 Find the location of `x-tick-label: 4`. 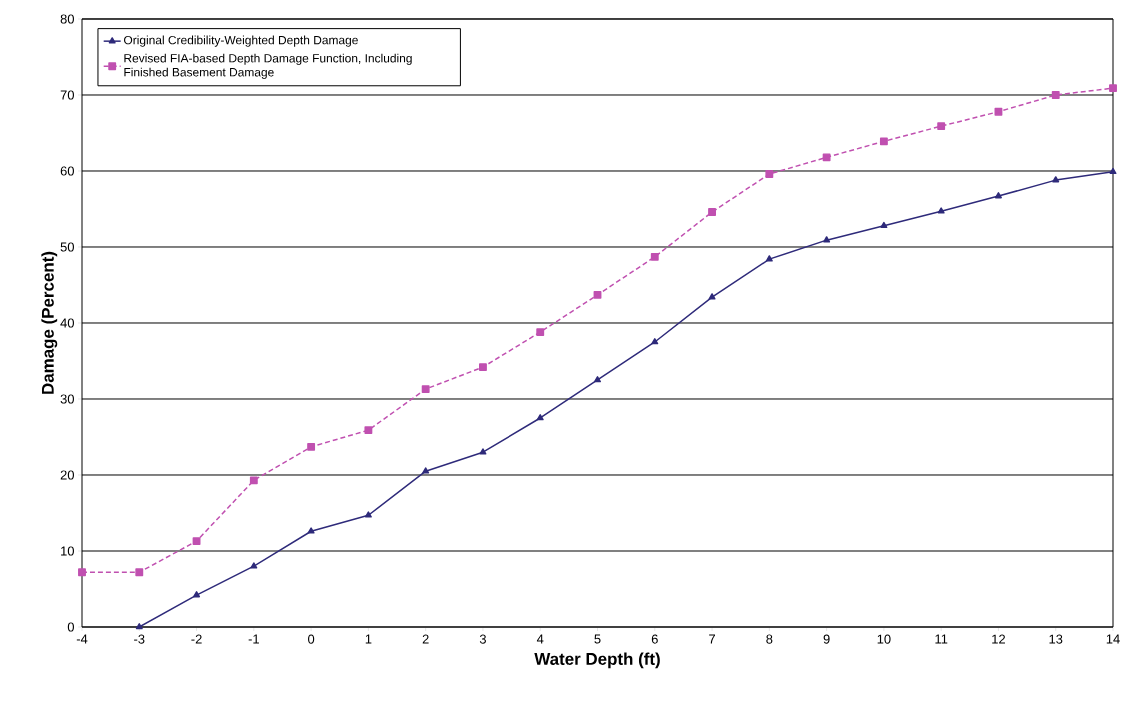

x-tick-label: 4 is located at coordinates (540, 639).